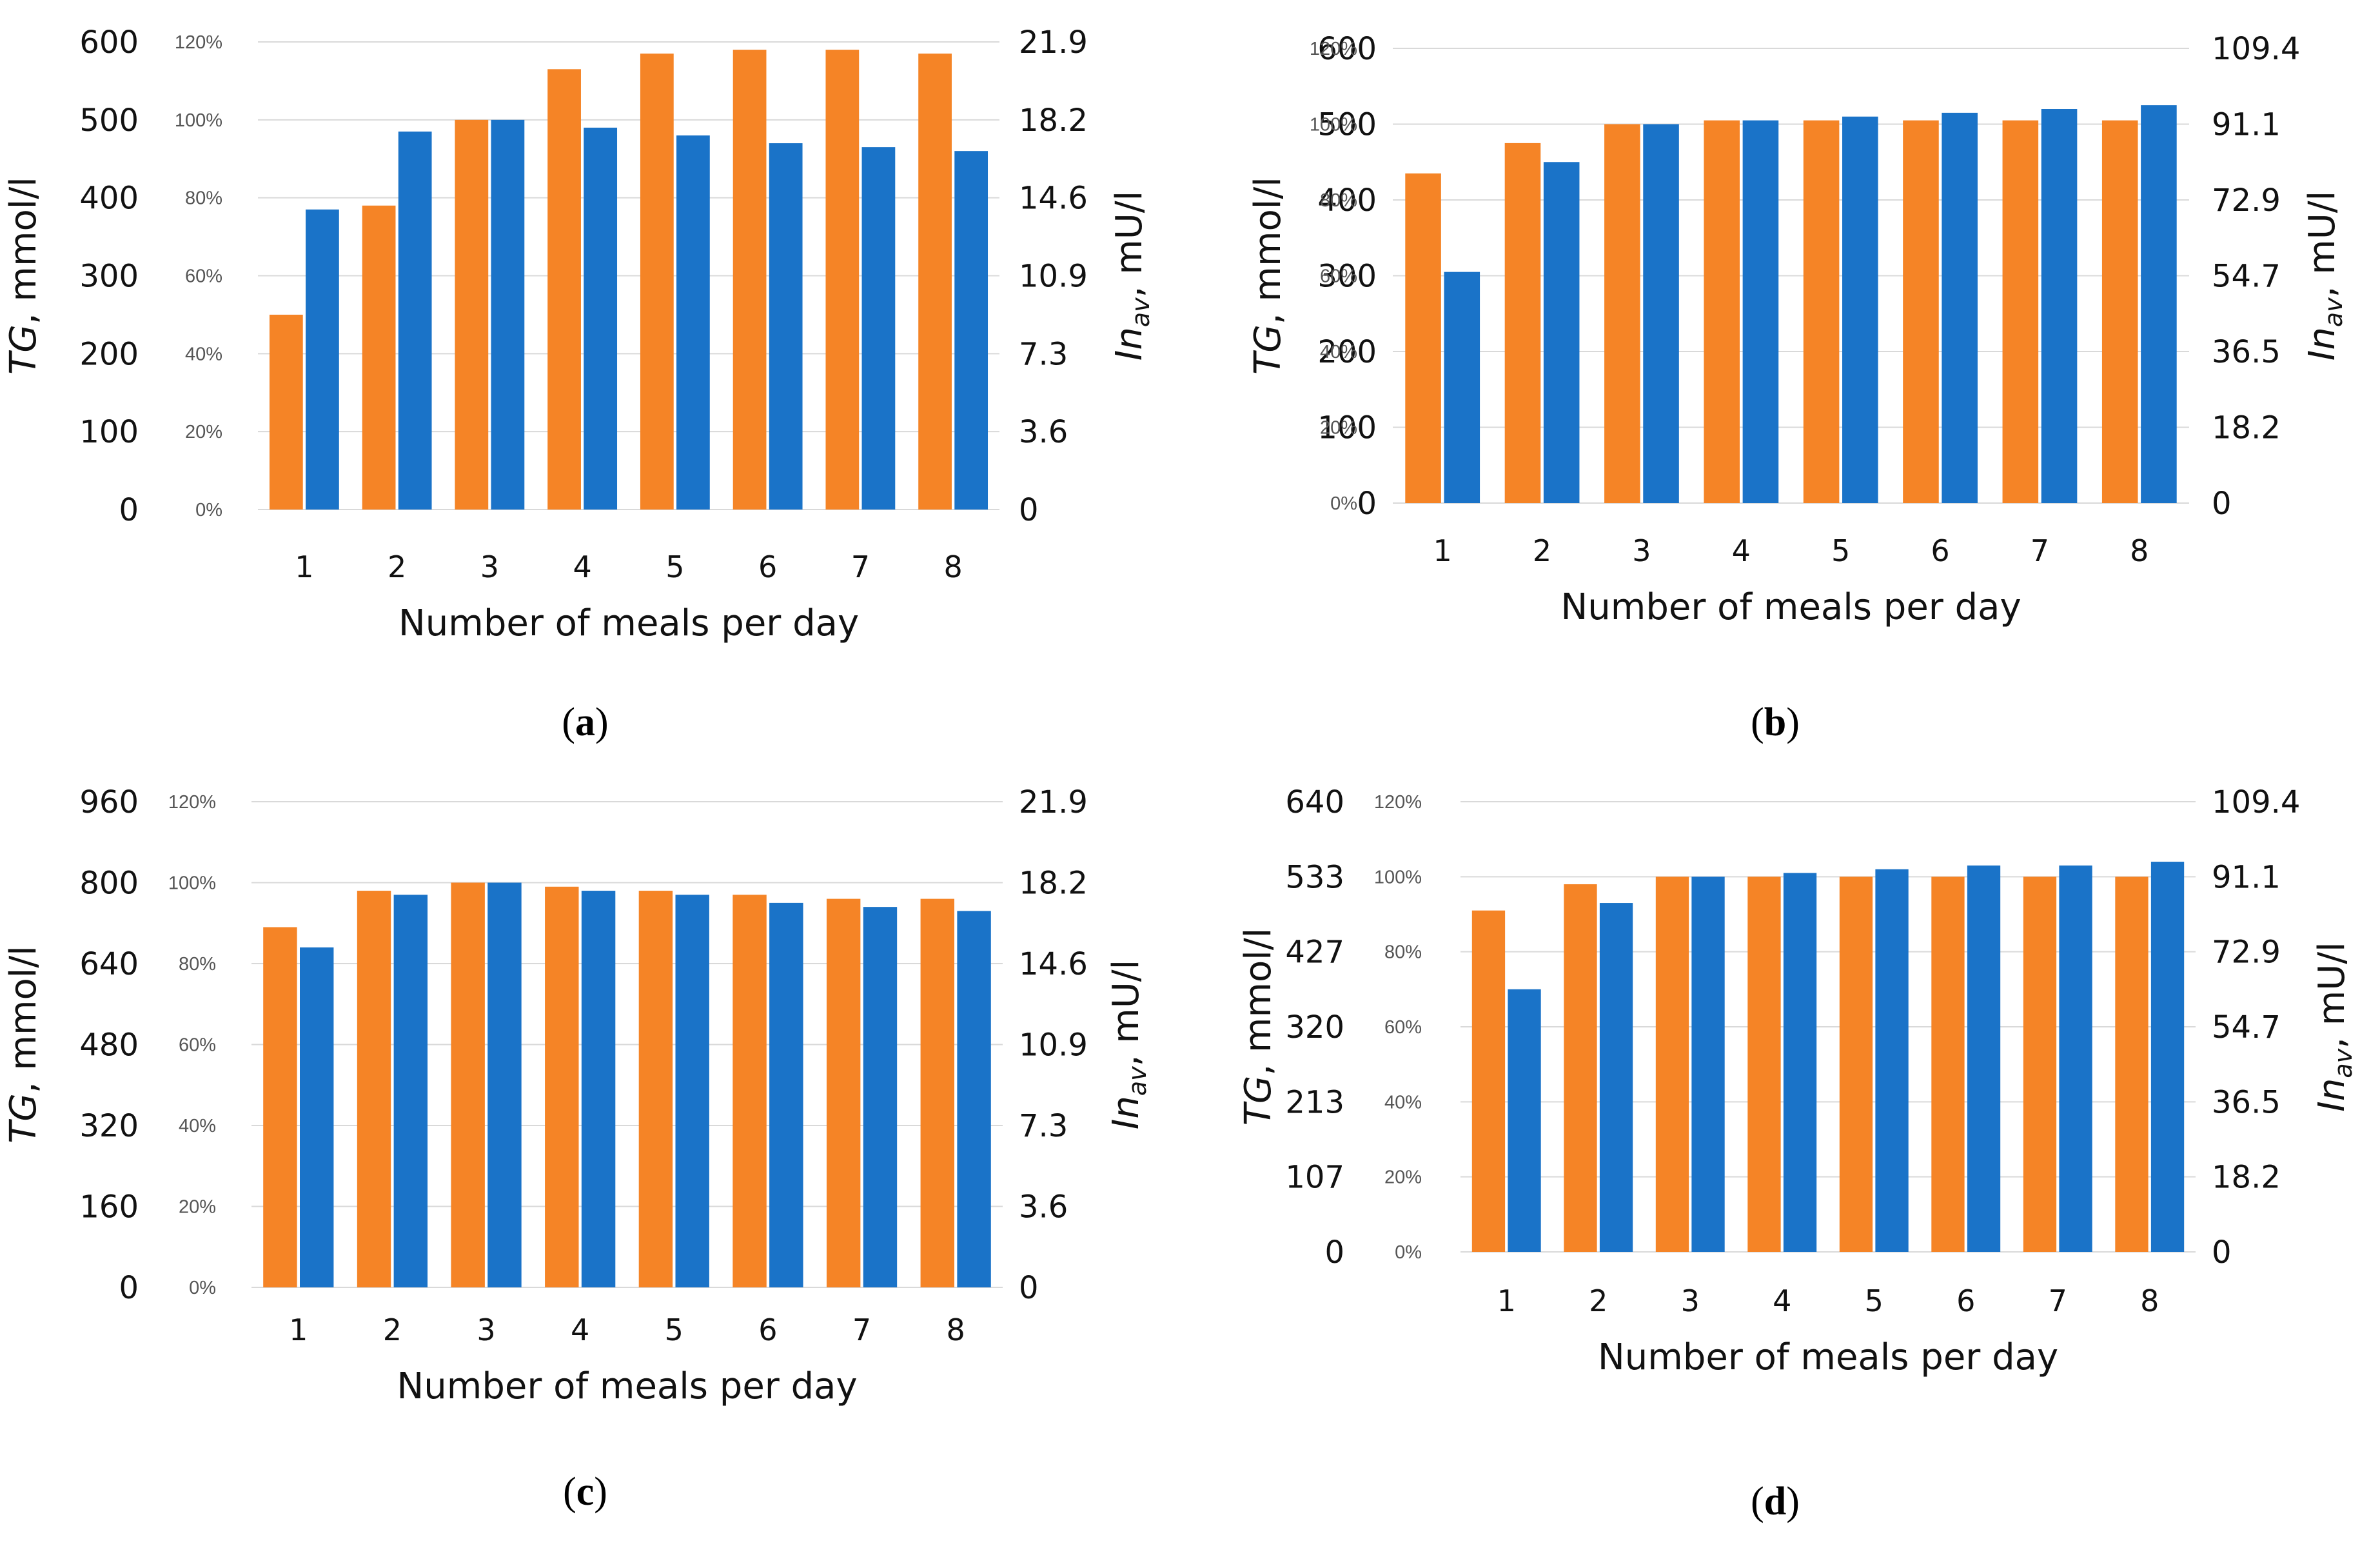  What do you see at coordinates (1506, 1300) in the screenshot?
I see `x-tick-label: 1` at bounding box center [1506, 1300].